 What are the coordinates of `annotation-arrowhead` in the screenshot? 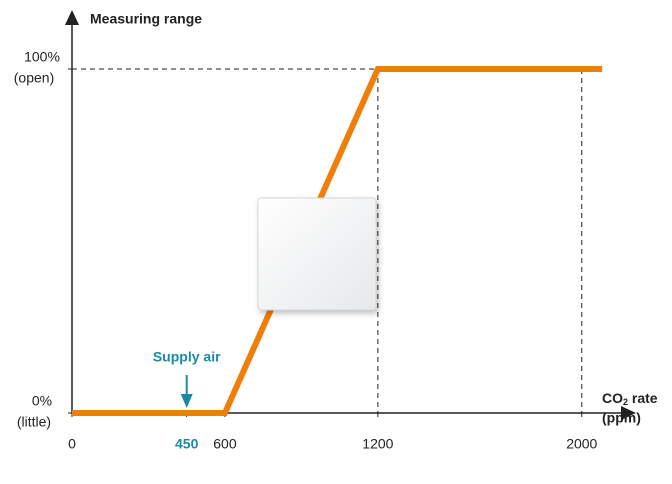 It's located at (186, 401).